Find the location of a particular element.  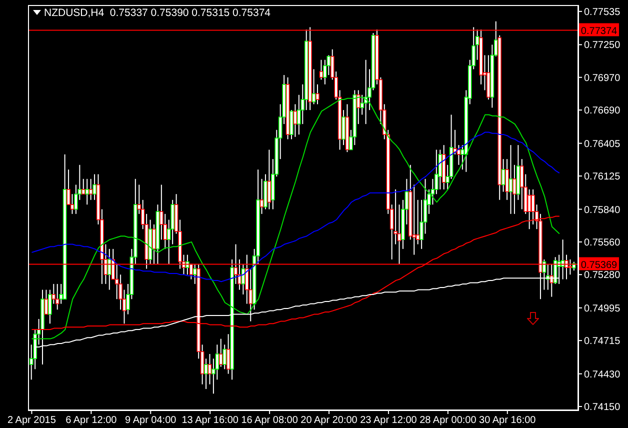

y-tick-label: 0.74430 is located at coordinates (602, 374).